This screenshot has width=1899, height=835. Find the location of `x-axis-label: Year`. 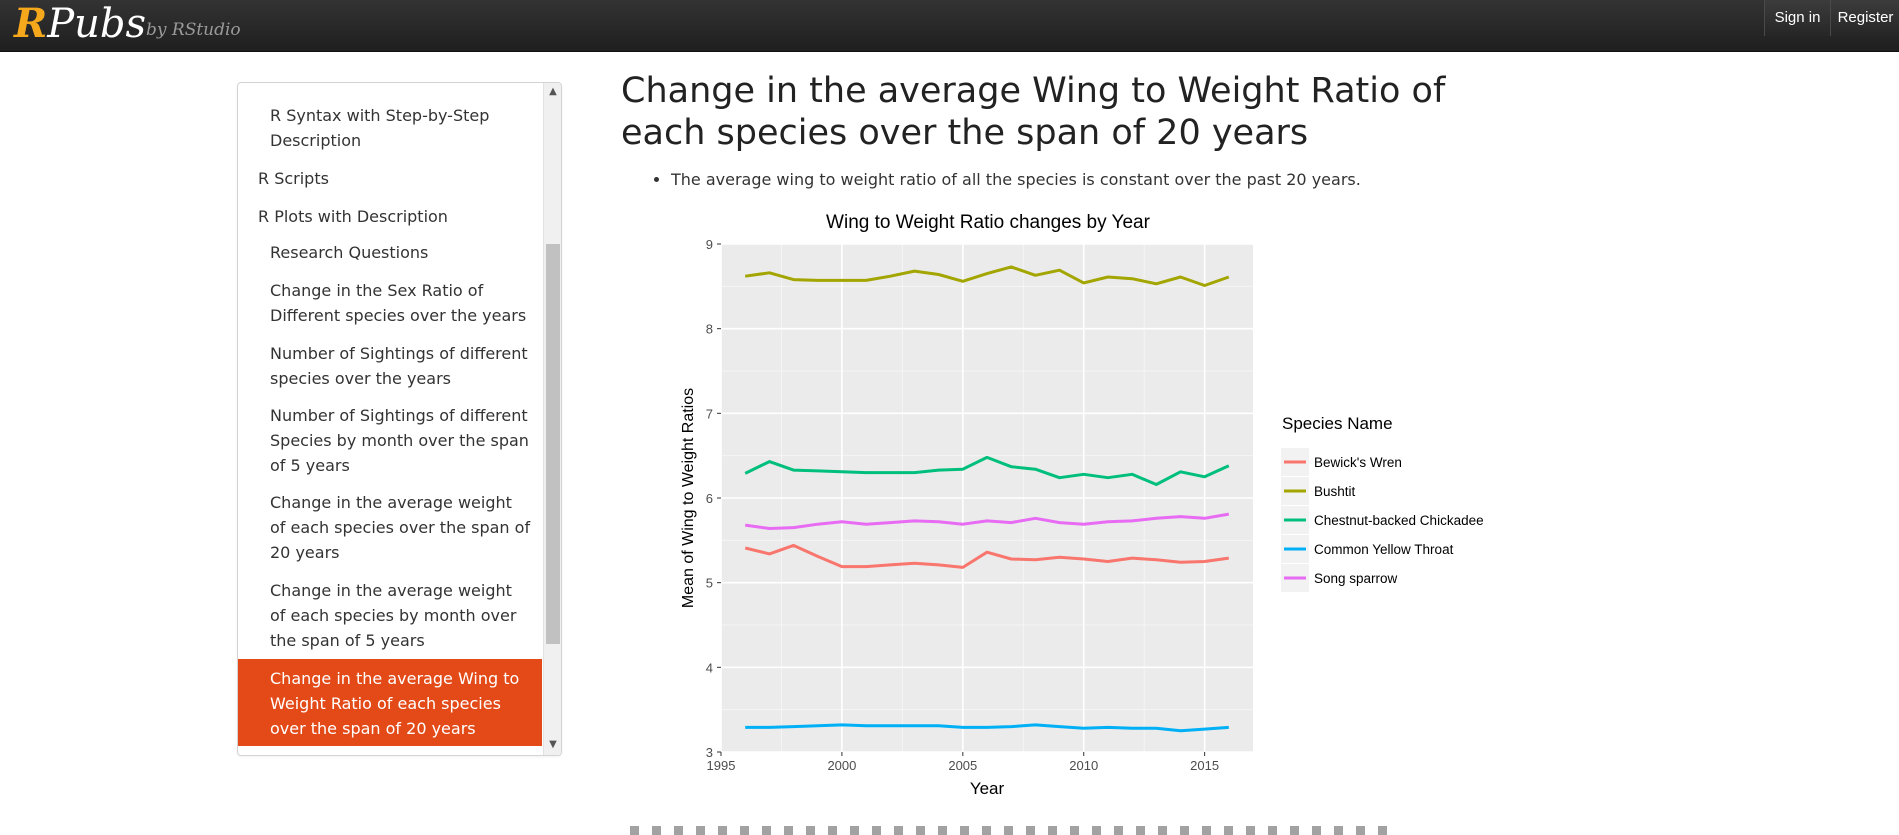

x-axis-label: Year is located at coordinates (987, 788).